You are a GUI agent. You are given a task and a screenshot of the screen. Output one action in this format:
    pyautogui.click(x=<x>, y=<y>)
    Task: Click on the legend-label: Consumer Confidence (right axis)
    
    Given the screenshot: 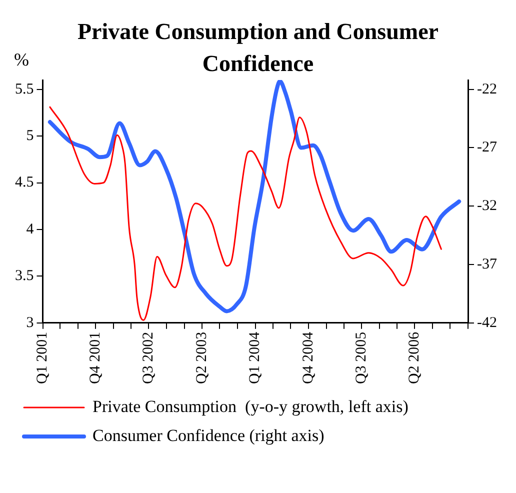 What is the action you would take?
    pyautogui.click(x=208, y=435)
    